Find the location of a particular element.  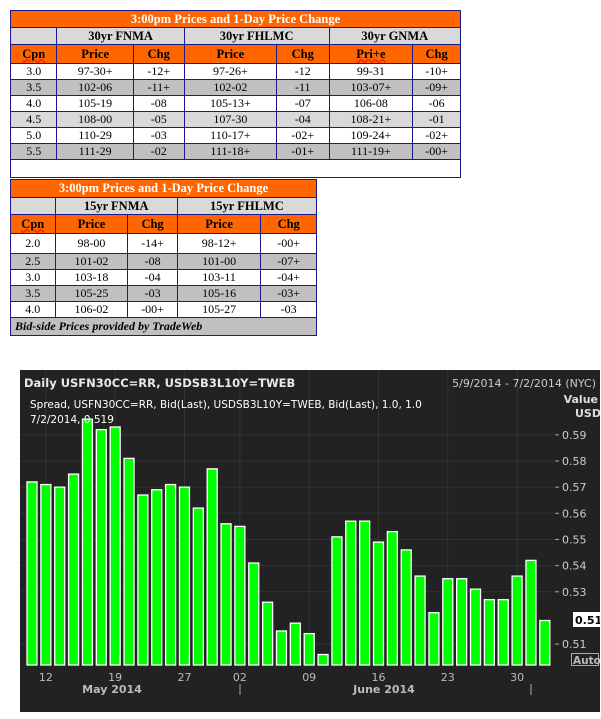

y-axis-unit: USD is located at coordinates (587, 413).